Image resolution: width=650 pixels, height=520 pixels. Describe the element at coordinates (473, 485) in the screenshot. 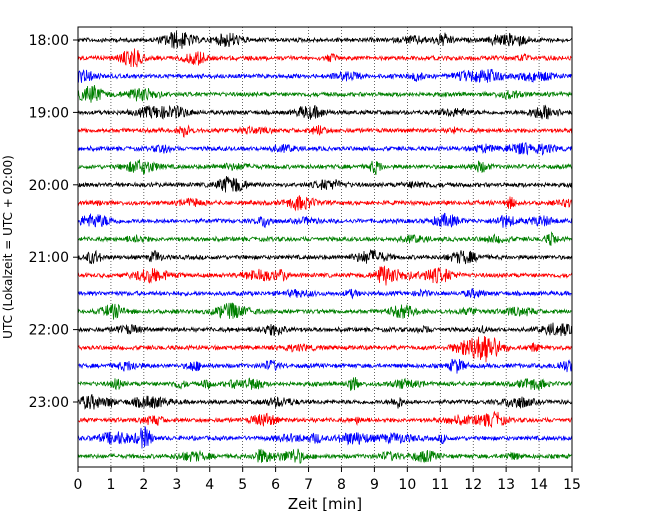

I see `x-tick-label-12: 12` at that location.